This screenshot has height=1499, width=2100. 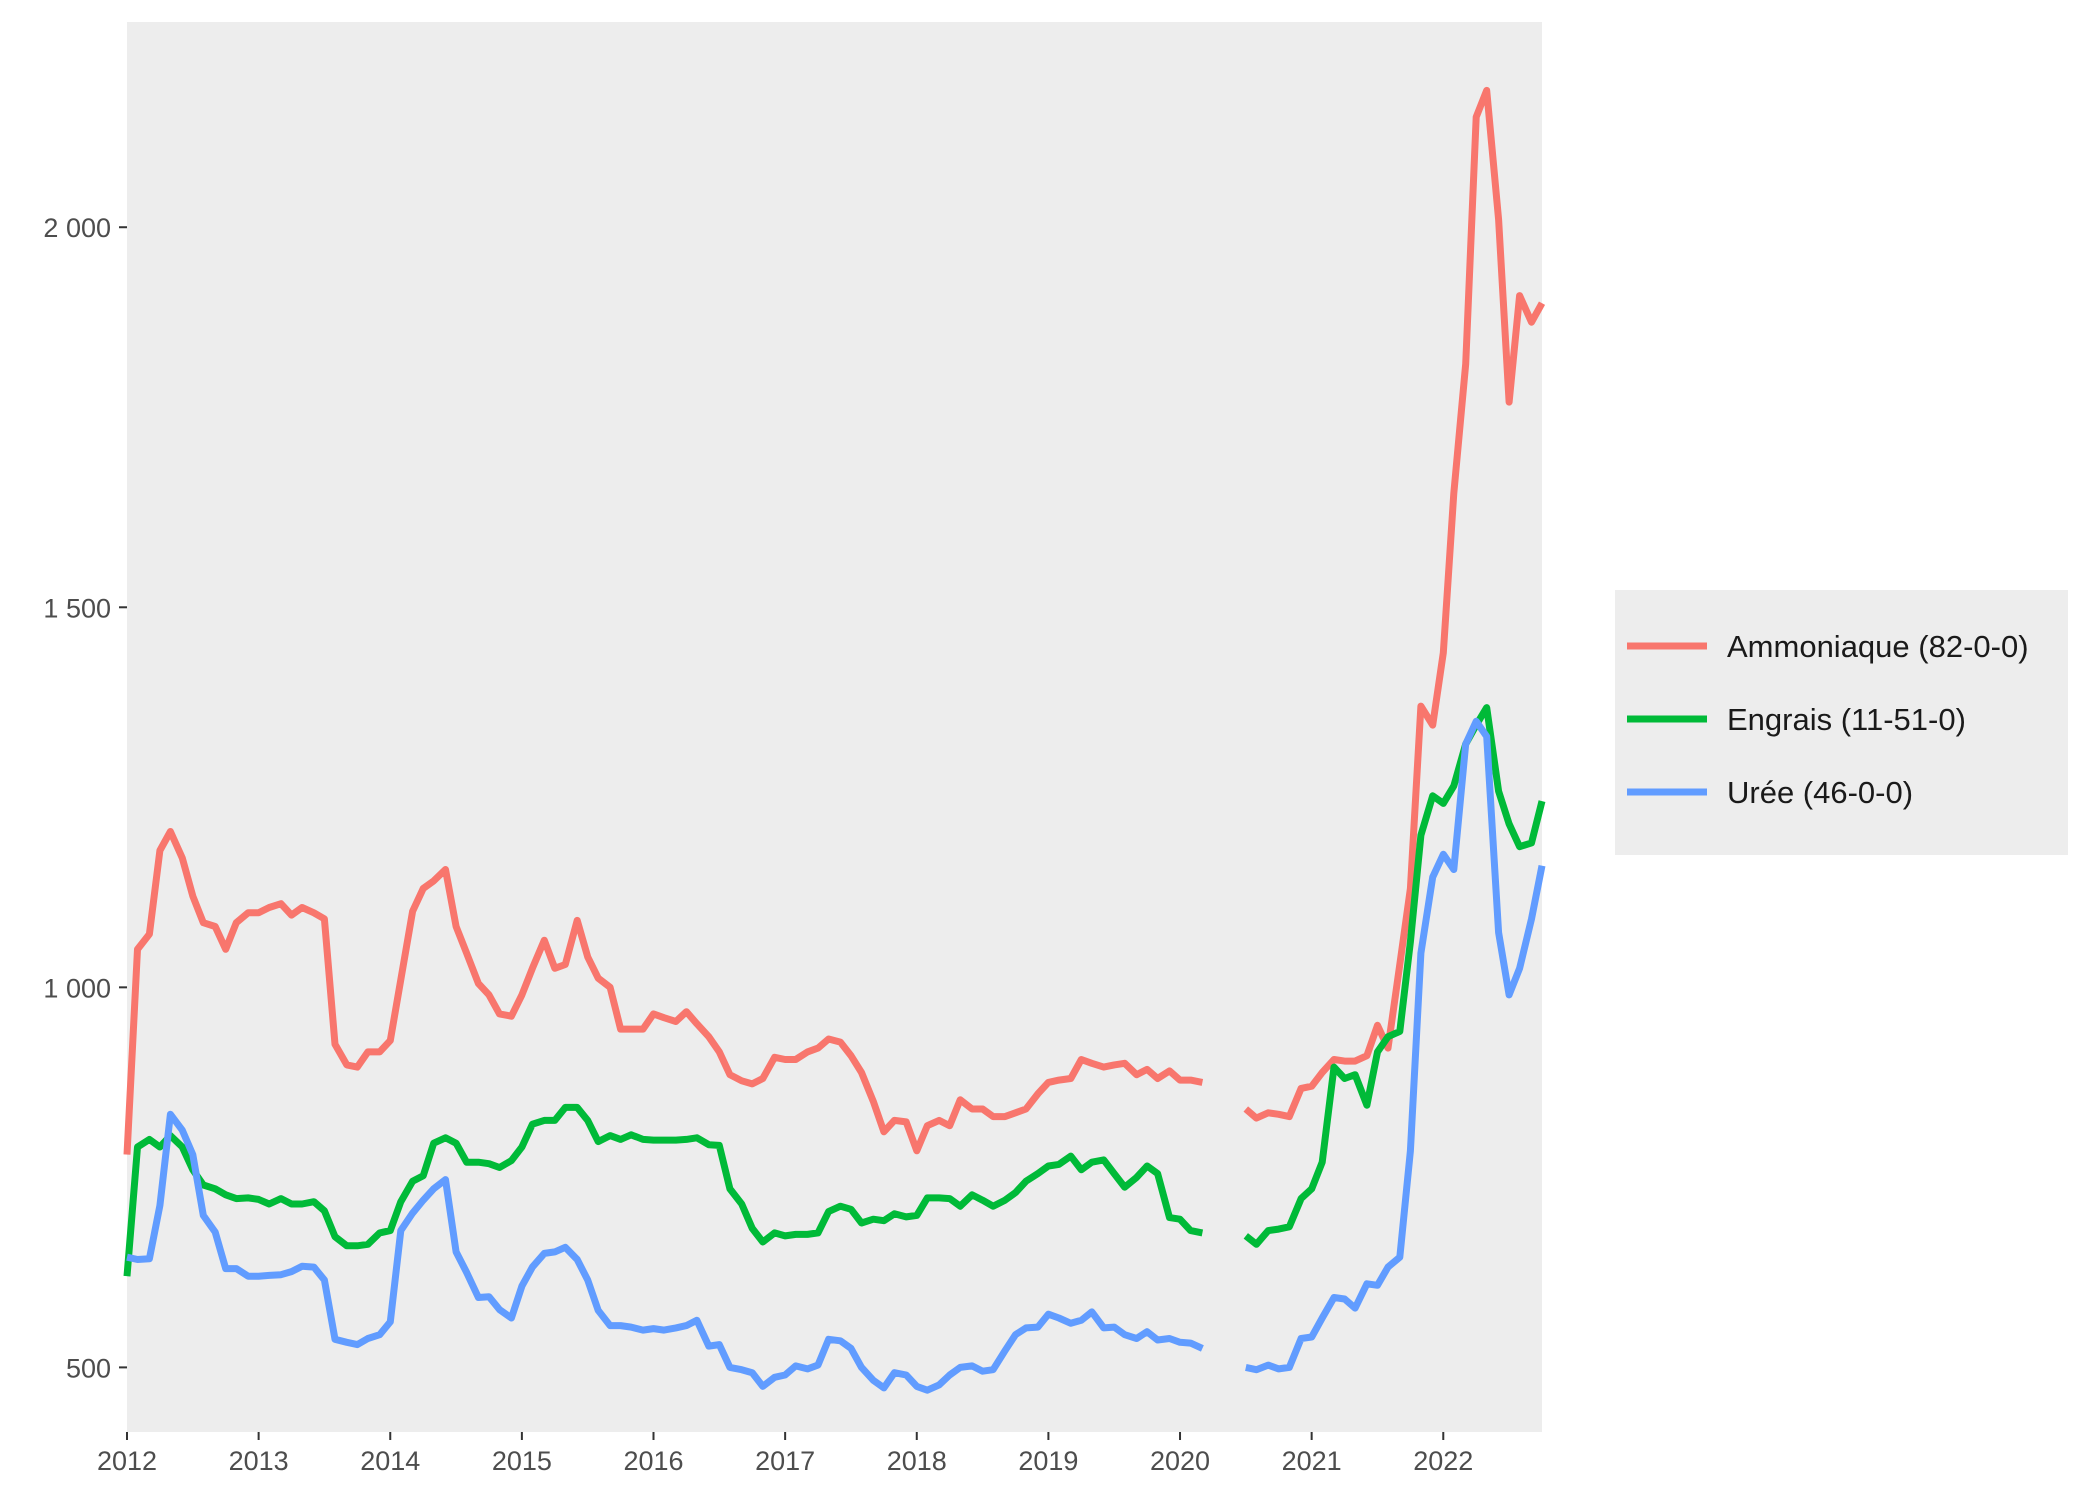 I want to click on x-tick-label: 2014, so click(x=390, y=1461).